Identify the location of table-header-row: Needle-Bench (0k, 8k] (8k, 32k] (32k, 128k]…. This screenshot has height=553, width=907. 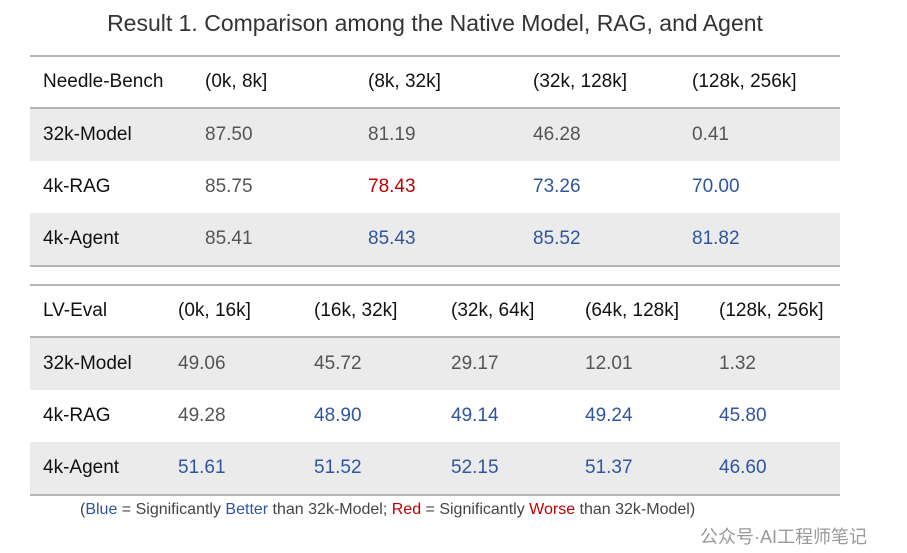
(435, 83).